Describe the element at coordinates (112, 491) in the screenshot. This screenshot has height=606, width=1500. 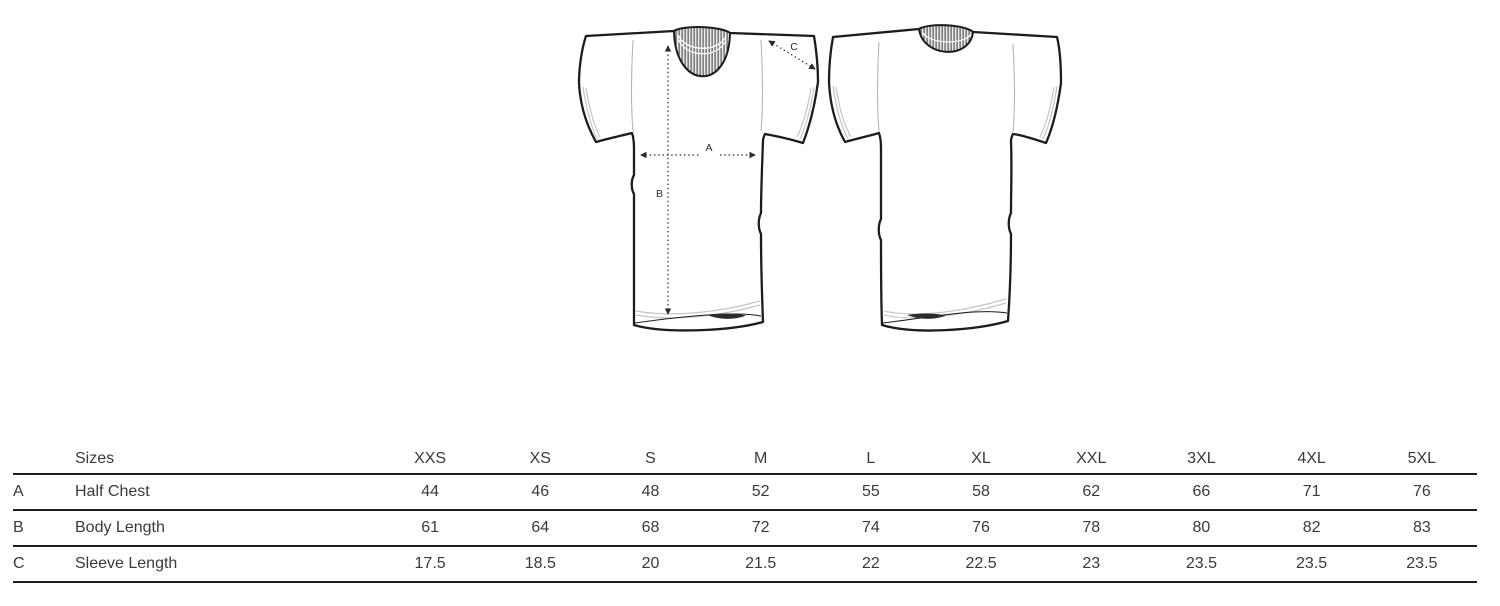
I see `row-measure-name: Half Chest` at that location.